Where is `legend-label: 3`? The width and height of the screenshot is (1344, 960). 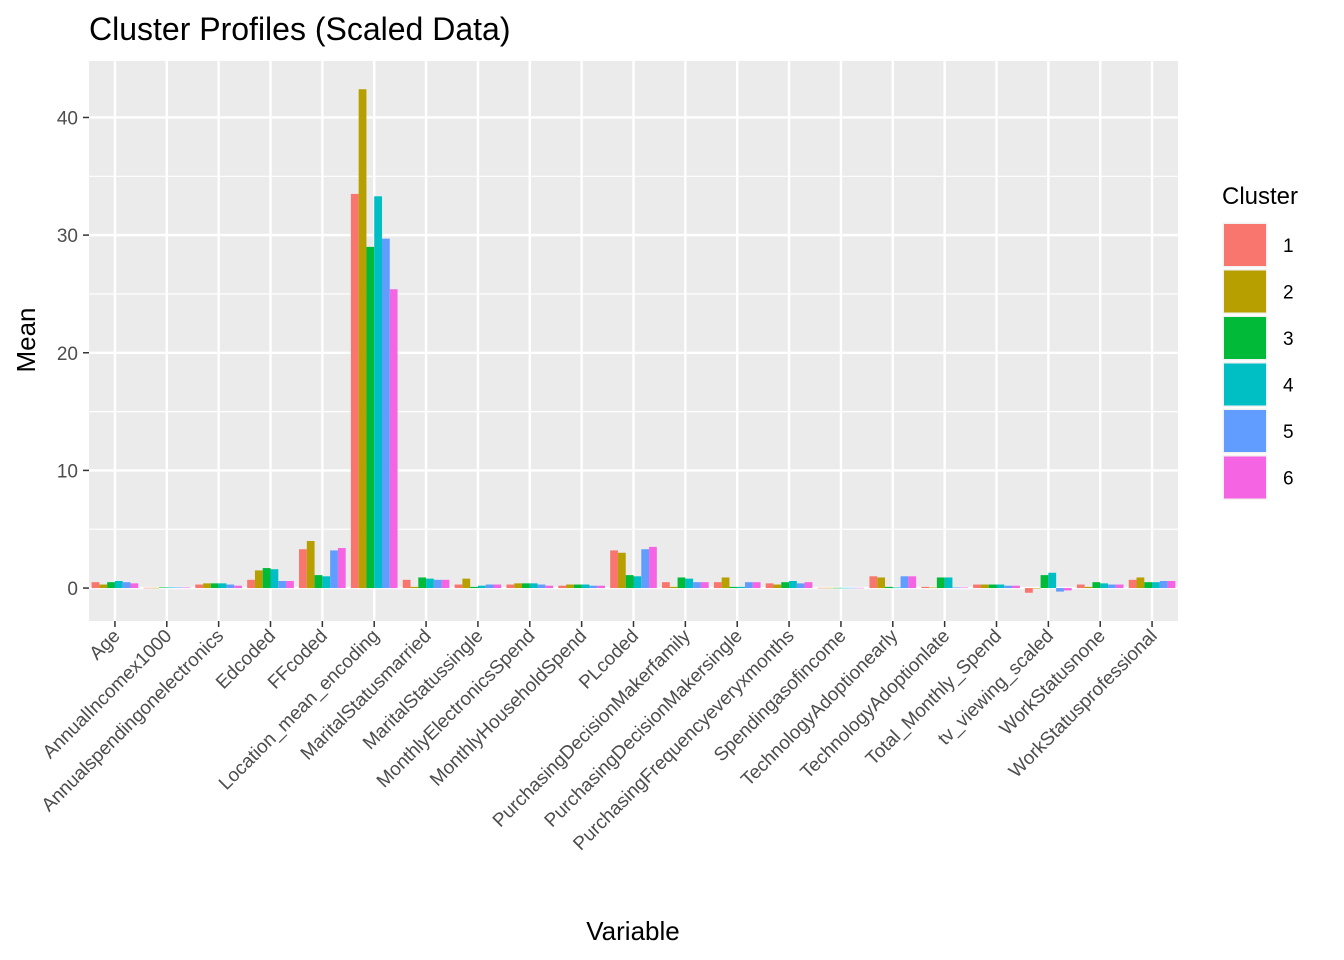
legend-label: 3 is located at coordinates (1288, 339).